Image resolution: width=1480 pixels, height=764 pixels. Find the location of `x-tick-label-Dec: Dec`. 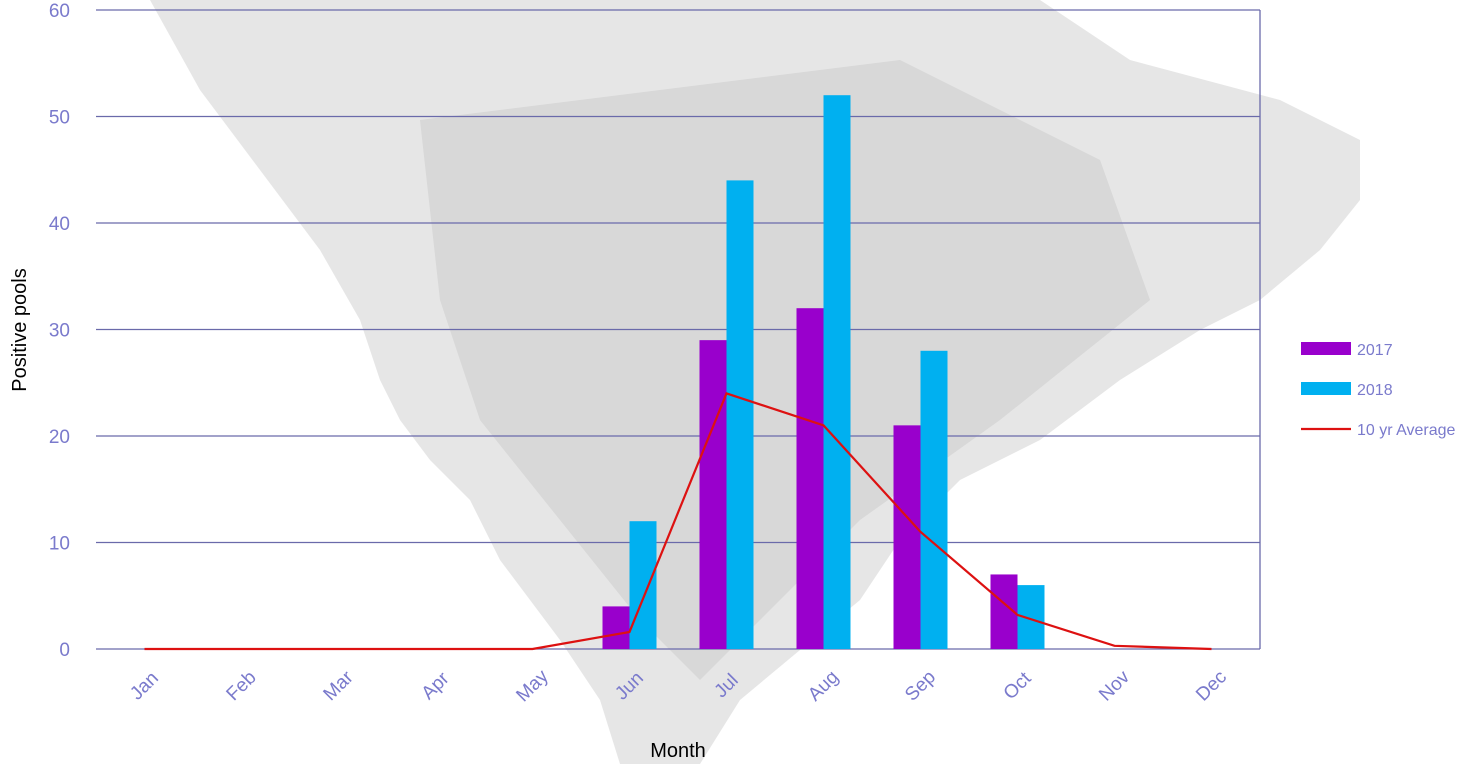

x-tick-label-Dec: Dec is located at coordinates (1211, 686).